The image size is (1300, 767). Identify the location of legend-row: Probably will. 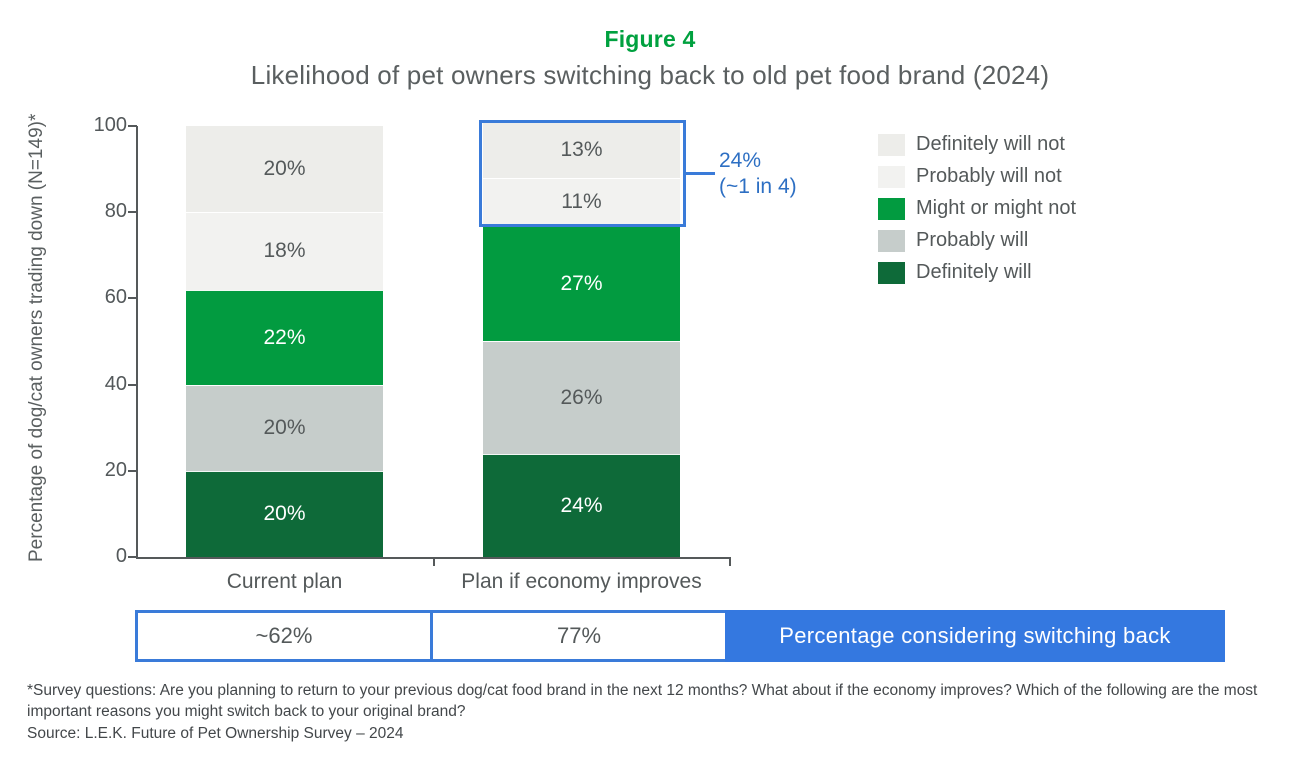
(977, 240).